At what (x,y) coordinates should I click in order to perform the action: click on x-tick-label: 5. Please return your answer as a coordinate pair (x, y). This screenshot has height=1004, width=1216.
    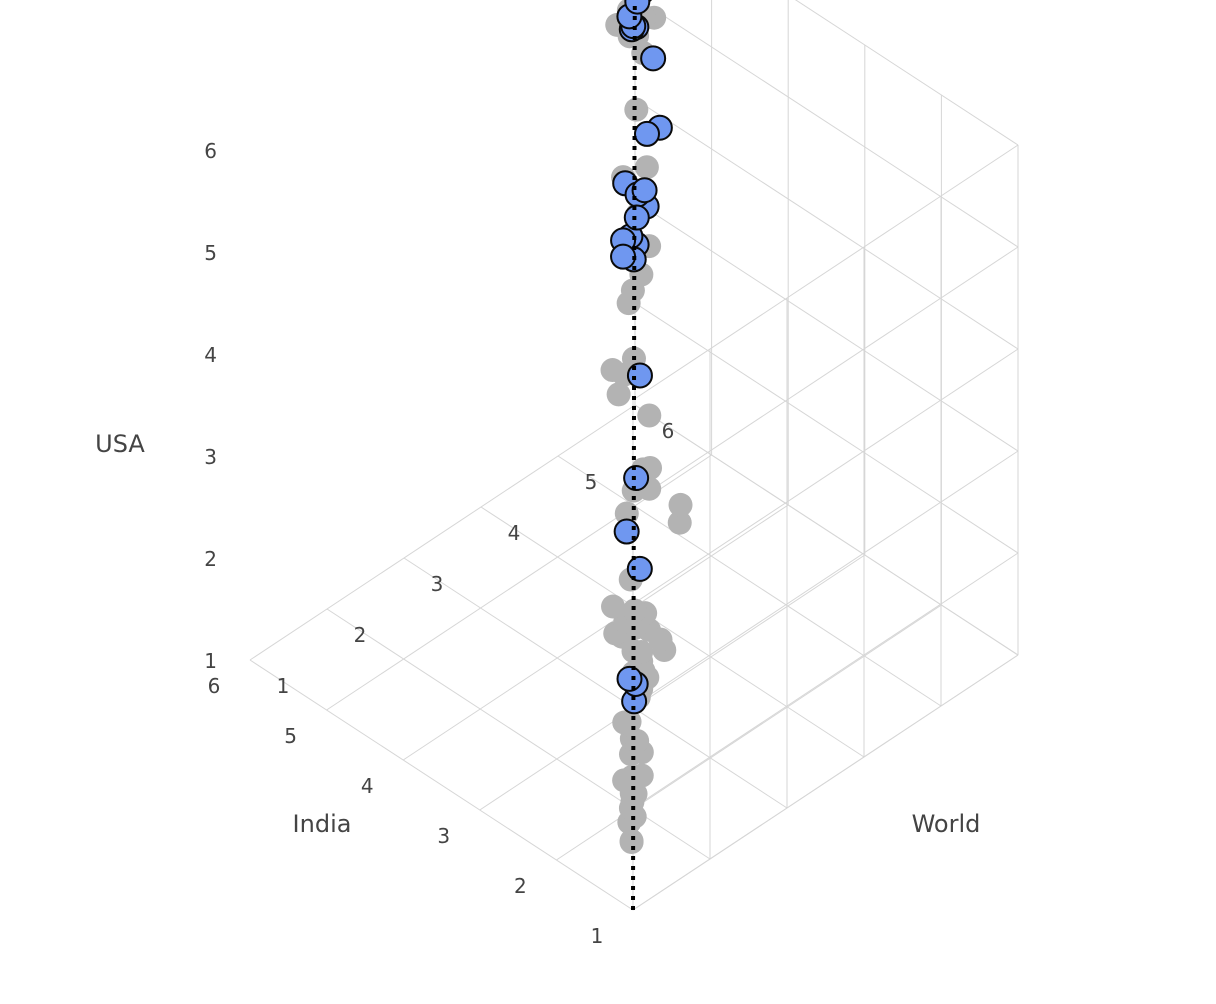
    Looking at the image, I should click on (290, 736).